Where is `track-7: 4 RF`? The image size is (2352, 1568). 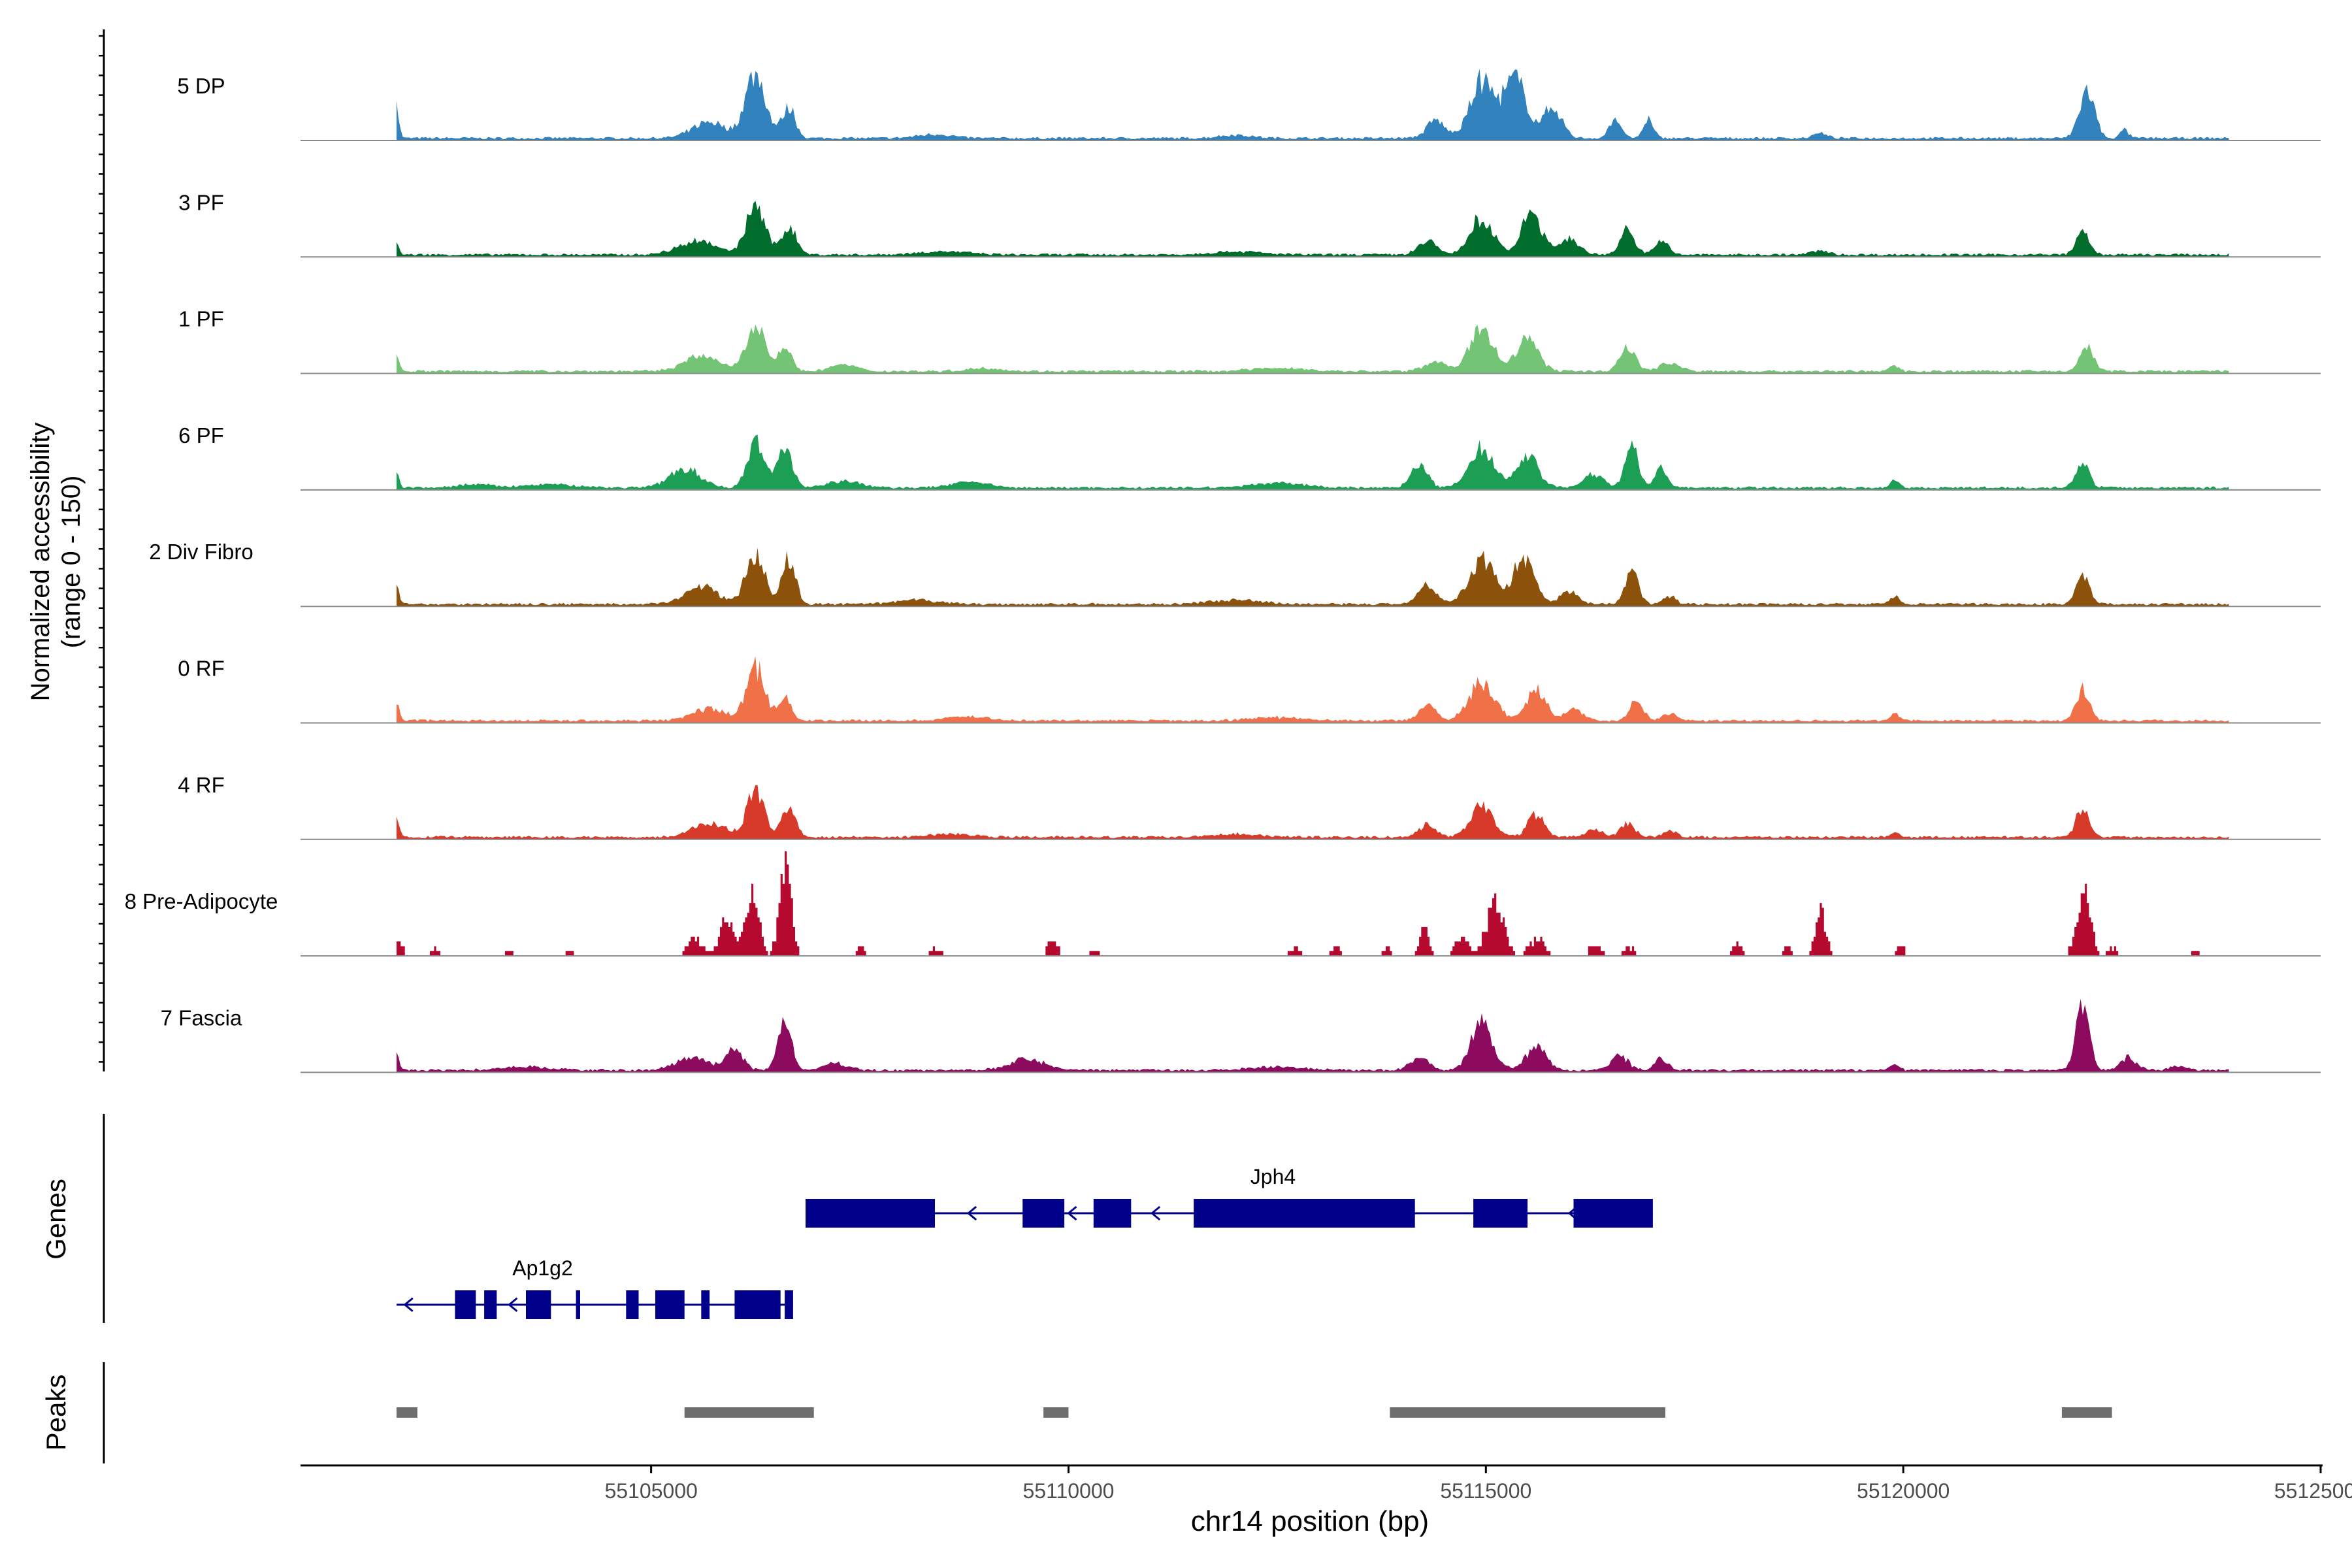 track-7: 4 RF is located at coordinates (1249, 806).